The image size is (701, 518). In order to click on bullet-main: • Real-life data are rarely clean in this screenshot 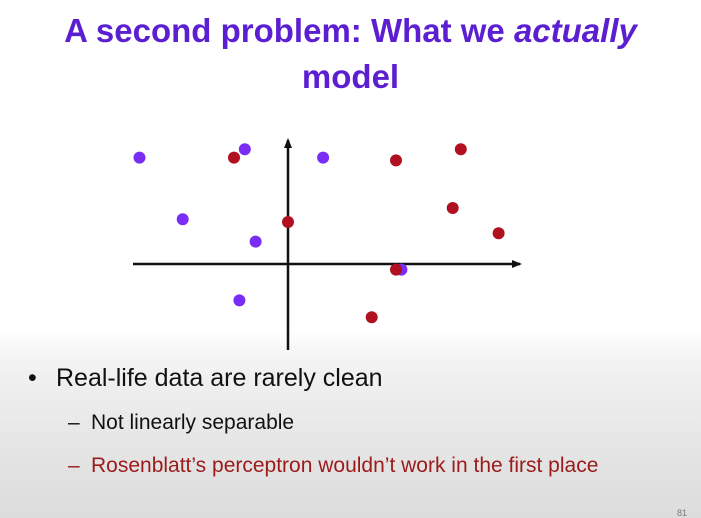, I will do `click(205, 378)`.